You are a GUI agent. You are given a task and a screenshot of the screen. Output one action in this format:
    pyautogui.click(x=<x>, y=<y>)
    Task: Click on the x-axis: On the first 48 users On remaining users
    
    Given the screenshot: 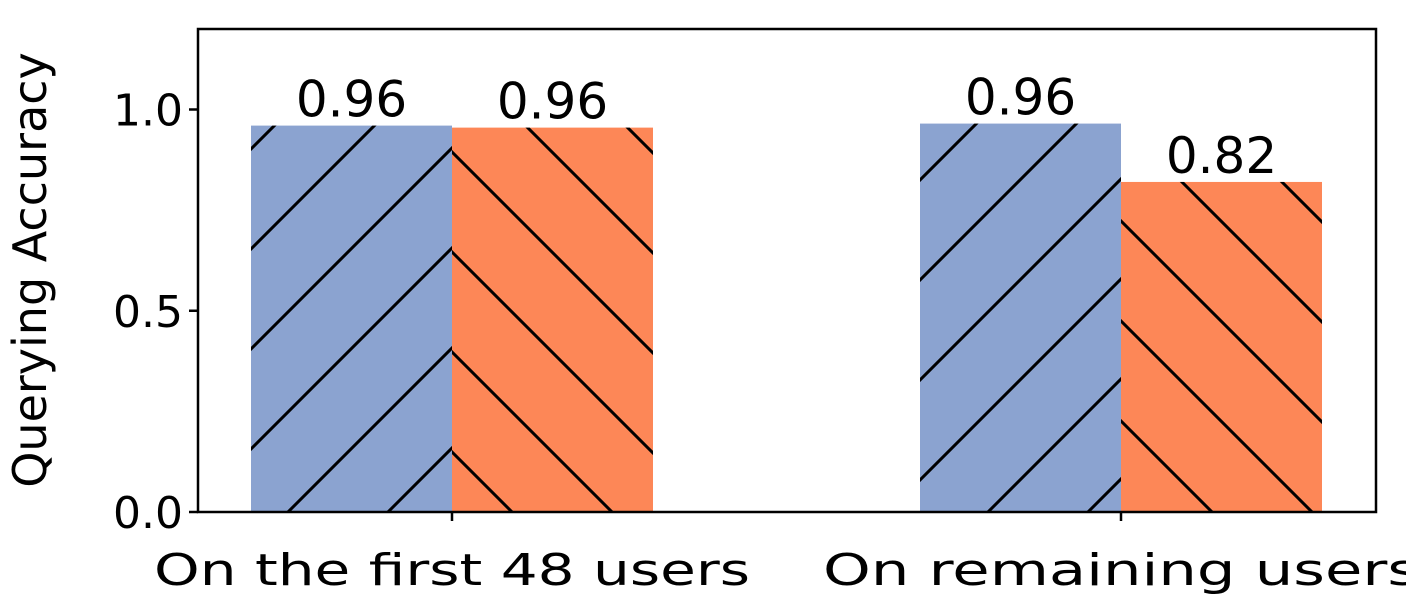 What is the action you would take?
    pyautogui.click(x=780, y=554)
    